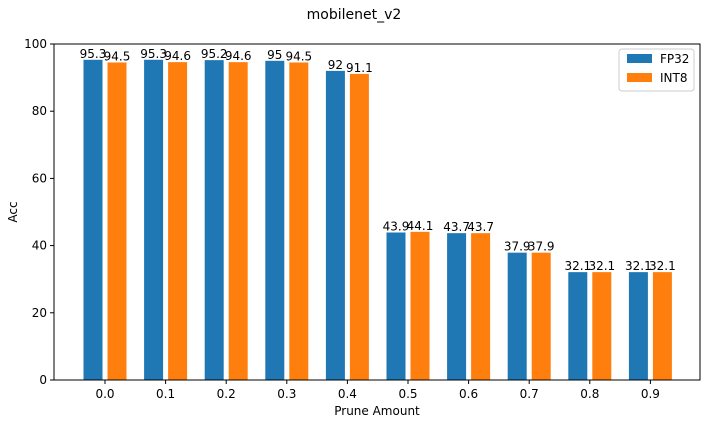 The height and width of the screenshot is (428, 708). I want to click on data-label-fp32-0.2: 95.2, so click(214, 54).